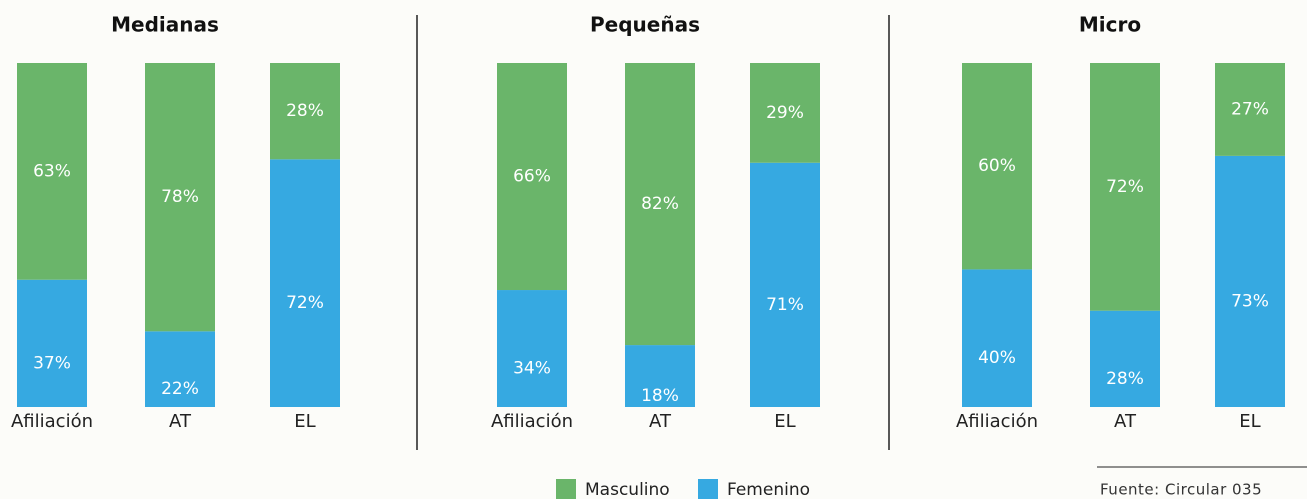 This screenshot has height=499, width=1307. Describe the element at coordinates (645, 25) in the screenshot. I see `panel-title: Pequeñas` at that location.